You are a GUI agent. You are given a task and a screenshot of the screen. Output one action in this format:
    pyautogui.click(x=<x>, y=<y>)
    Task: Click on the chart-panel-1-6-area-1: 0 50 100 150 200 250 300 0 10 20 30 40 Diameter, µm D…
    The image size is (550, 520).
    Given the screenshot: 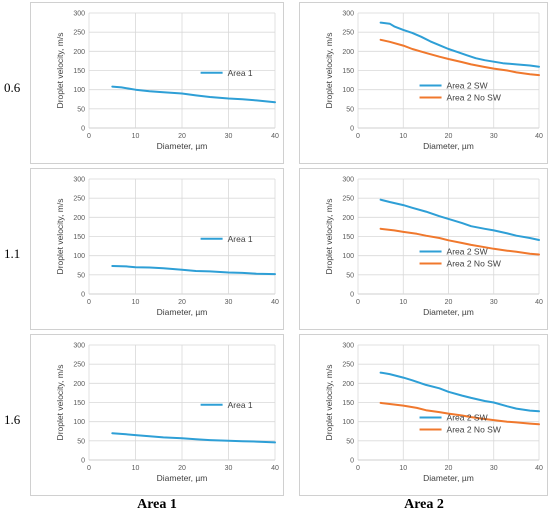 What is the action you would take?
    pyautogui.click(x=157, y=415)
    